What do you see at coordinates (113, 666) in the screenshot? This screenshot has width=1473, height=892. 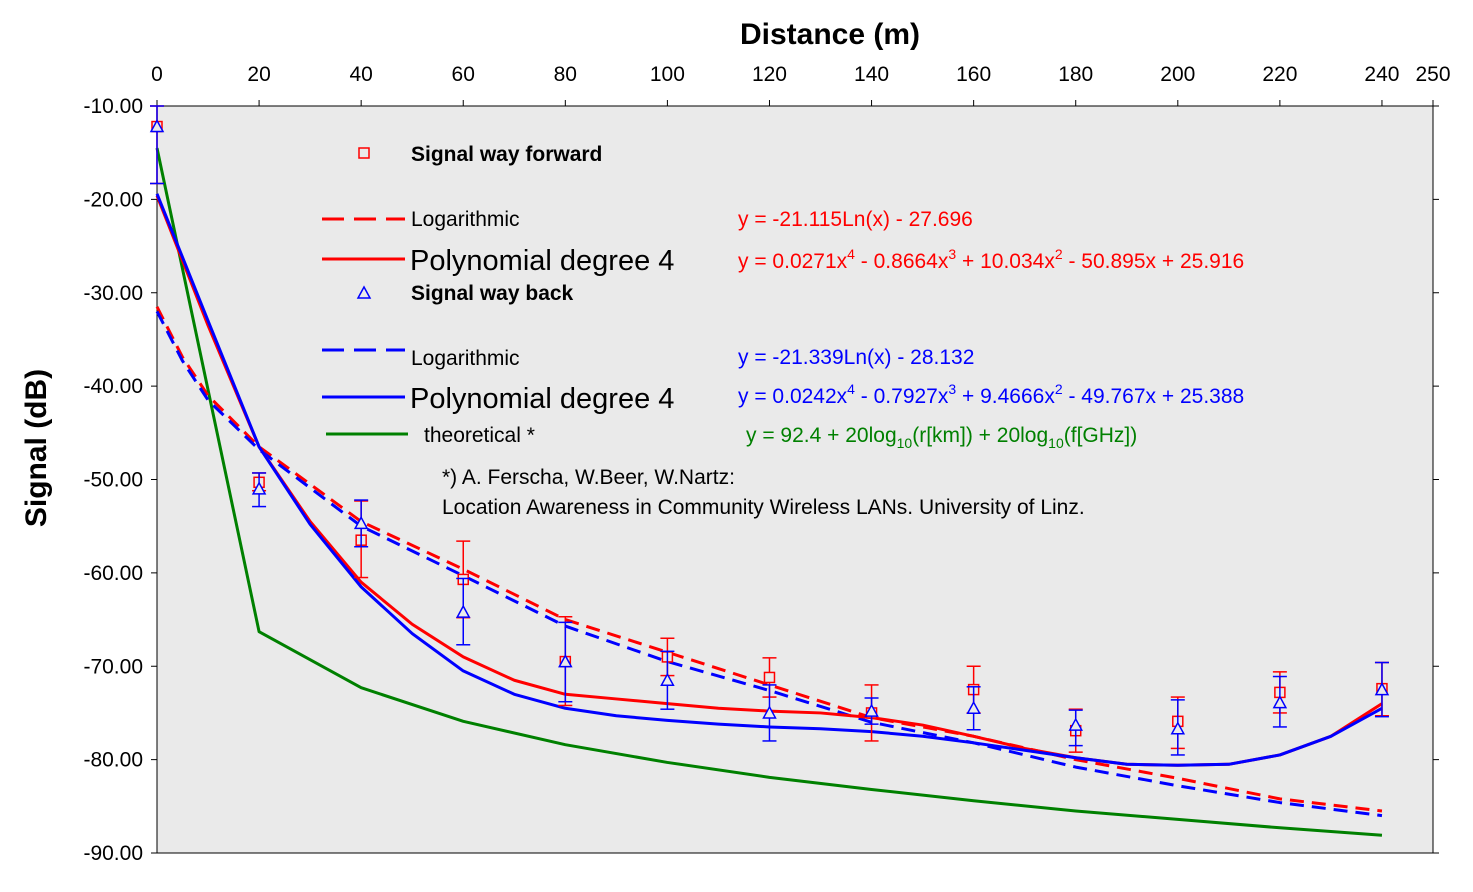 I see `y-tick-label: -70.00` at bounding box center [113, 666].